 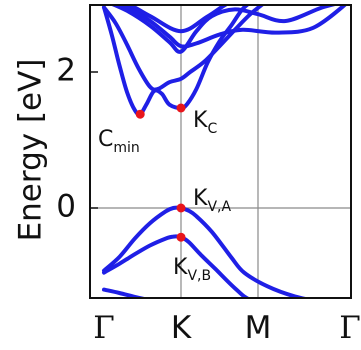 What do you see at coordinates (140, 114) in the screenshot?
I see `point-cmin` at bounding box center [140, 114].